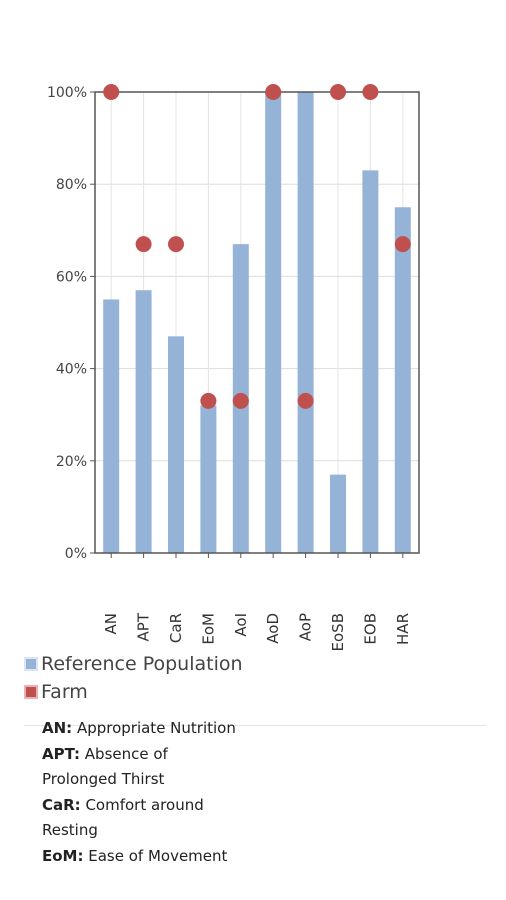 The height and width of the screenshot is (900, 506). Describe the element at coordinates (71, 323) in the screenshot. I see `y-axis-ticks: 0% 20% 40% 60% 80% 100%` at that location.